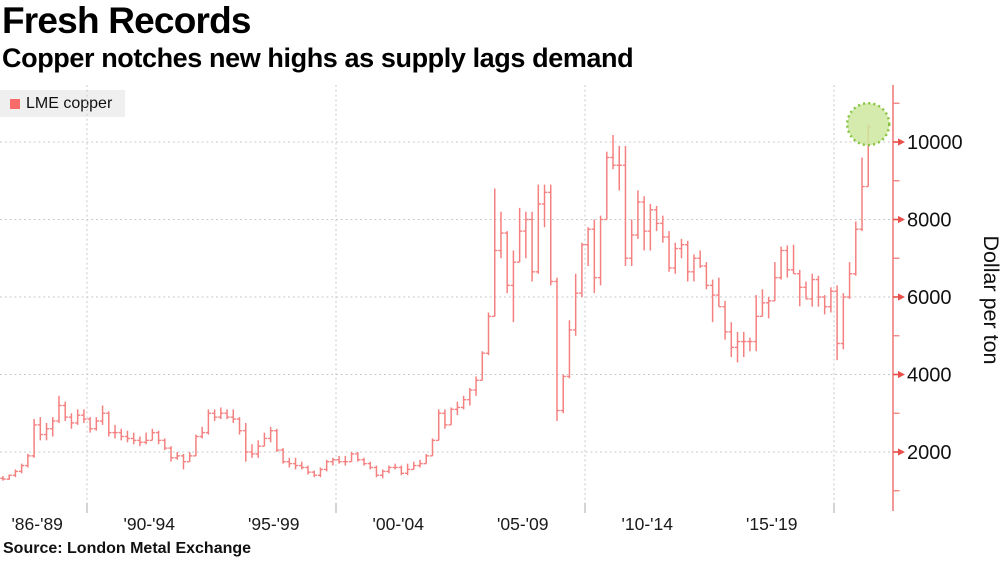 The width and height of the screenshot is (1005, 565). Describe the element at coordinates (150, 524) in the screenshot. I see `x-tick-label: '90-'94` at that location.